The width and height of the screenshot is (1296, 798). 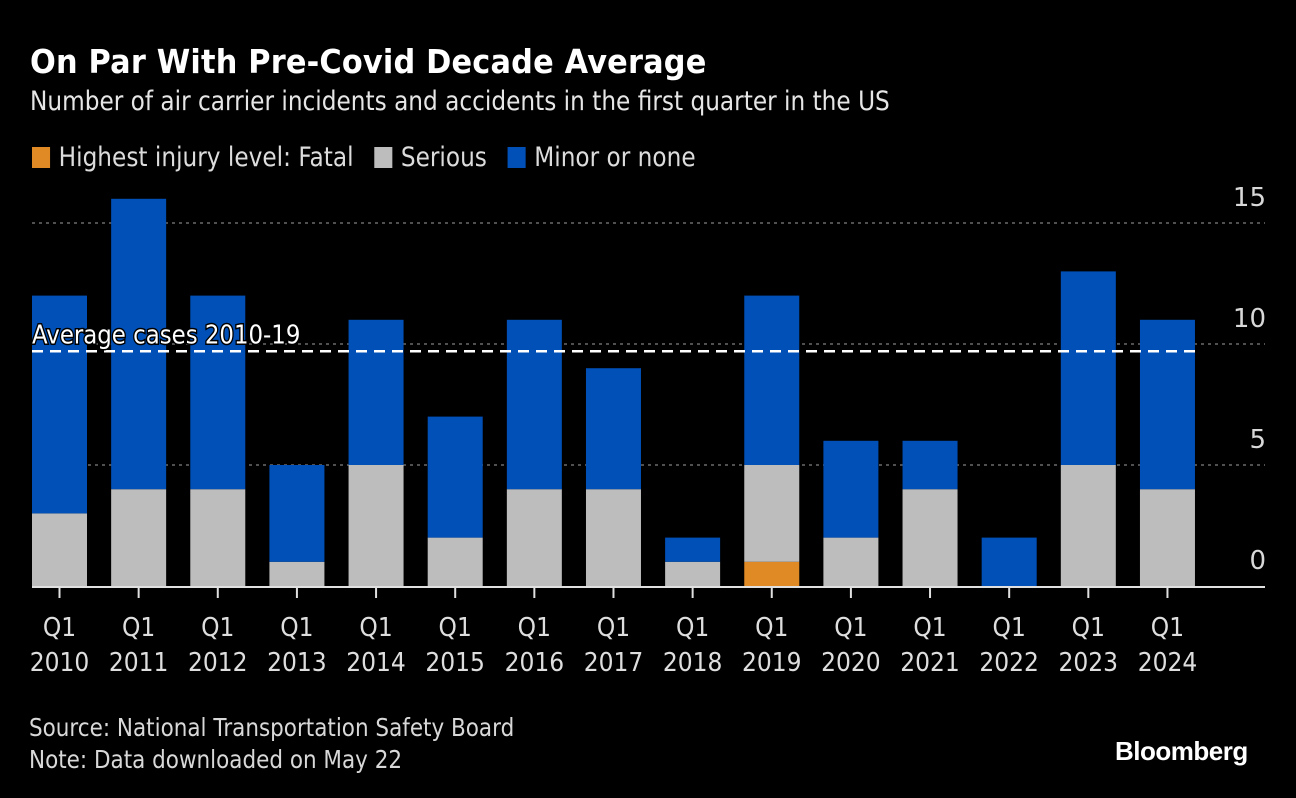 What do you see at coordinates (613, 429) in the screenshot?
I see `bar-2017-minor` at bounding box center [613, 429].